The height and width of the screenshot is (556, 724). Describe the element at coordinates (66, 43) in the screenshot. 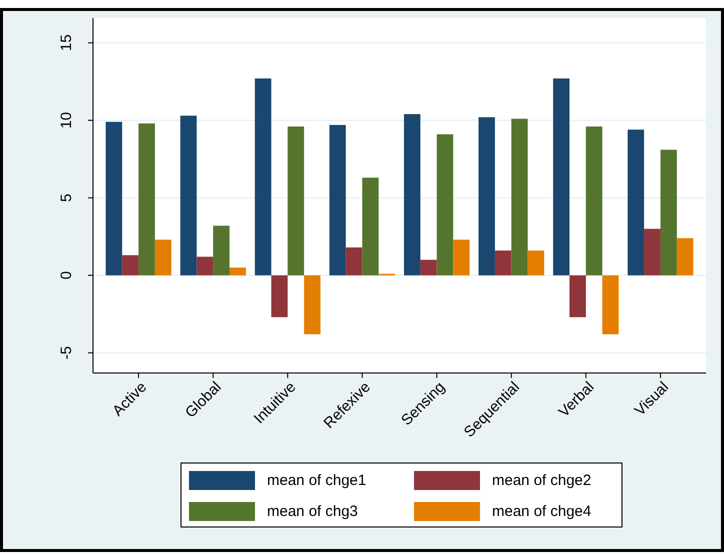

I see `y-tick-label: 15` at that location.